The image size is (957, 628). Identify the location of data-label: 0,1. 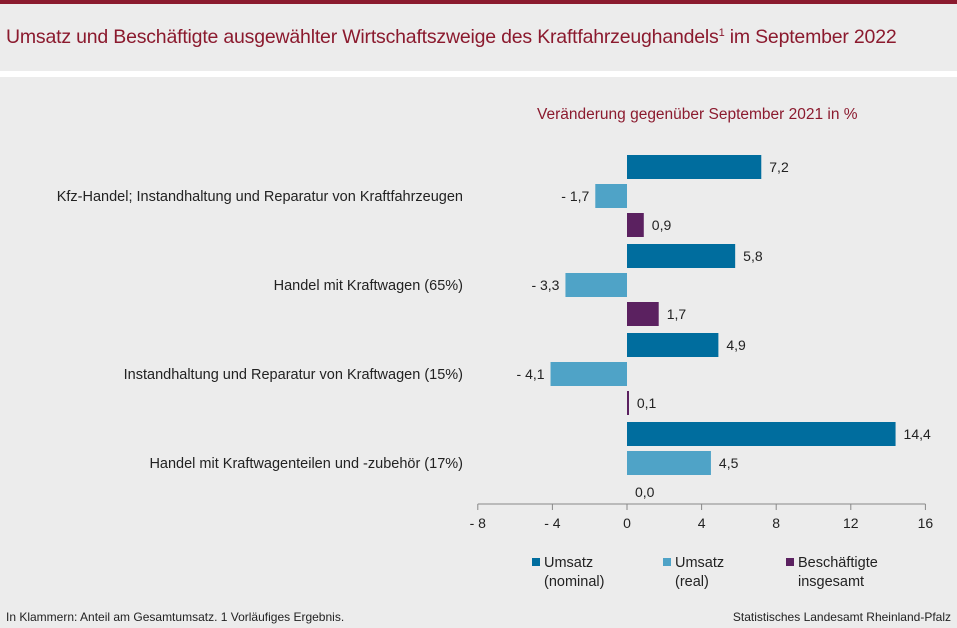
(647, 403).